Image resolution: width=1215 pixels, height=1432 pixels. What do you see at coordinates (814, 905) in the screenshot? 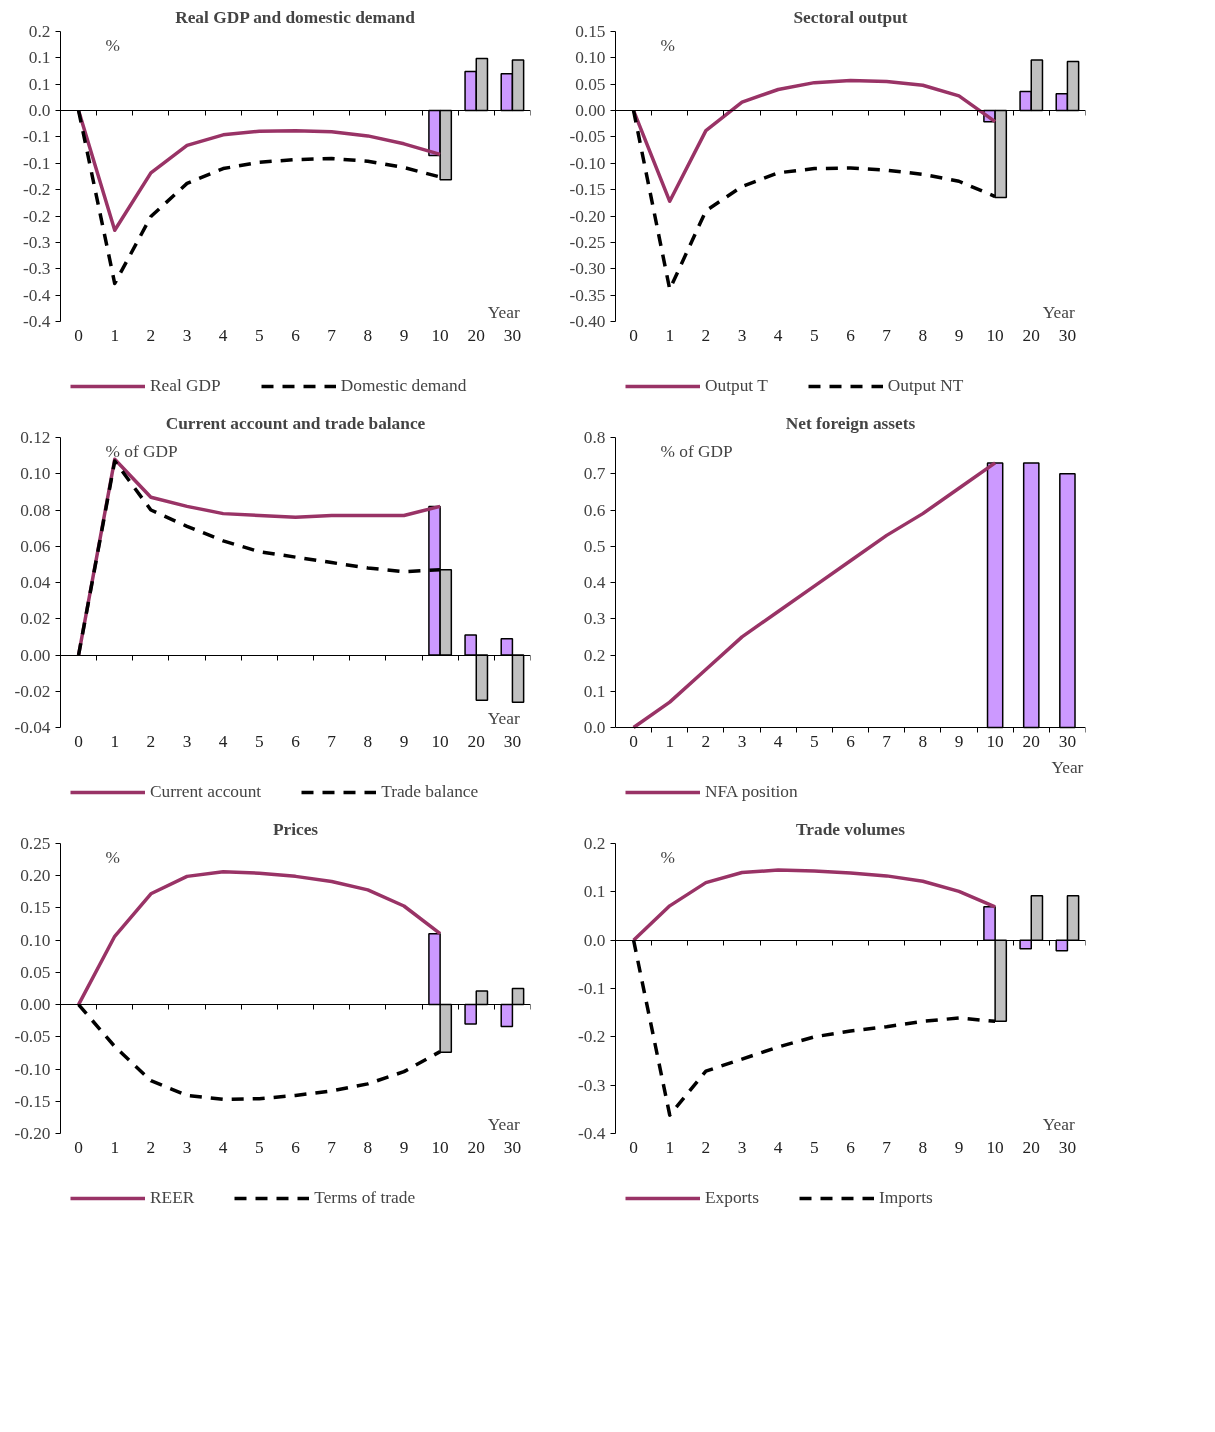
I see `line-series` at bounding box center [814, 905].